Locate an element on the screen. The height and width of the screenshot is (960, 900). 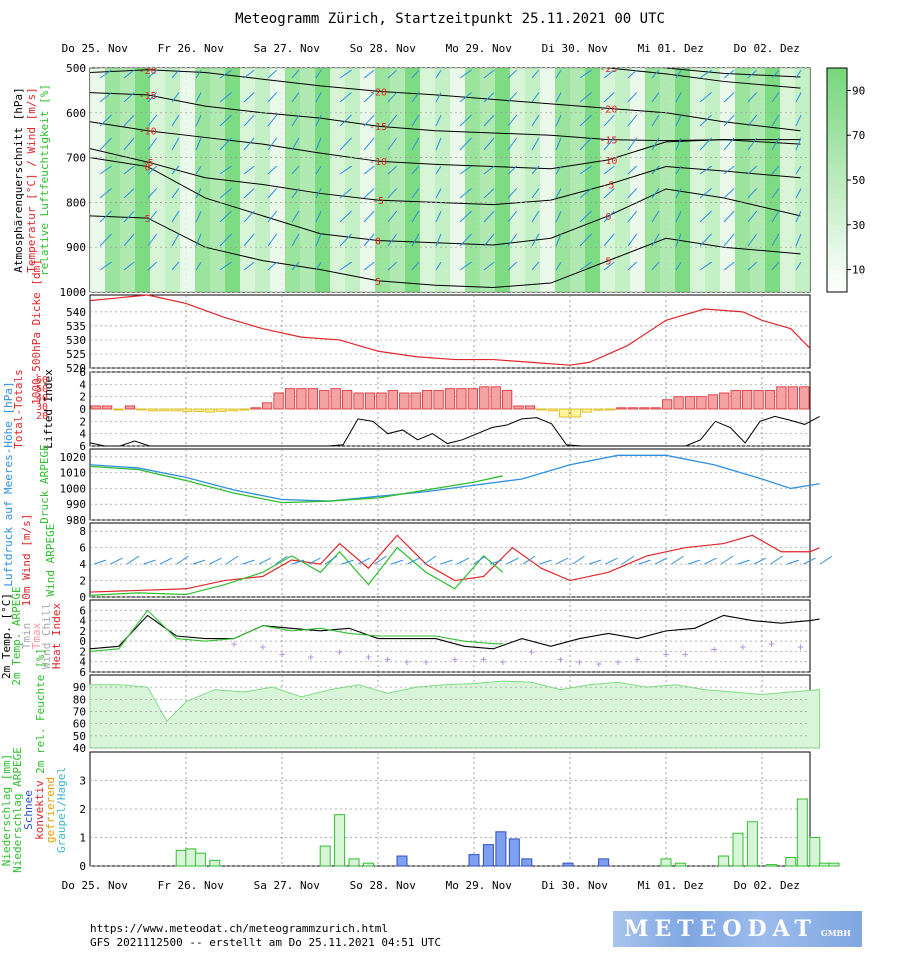
bottom-day-label: Mi 01. Dez is located at coordinates (671, 885).